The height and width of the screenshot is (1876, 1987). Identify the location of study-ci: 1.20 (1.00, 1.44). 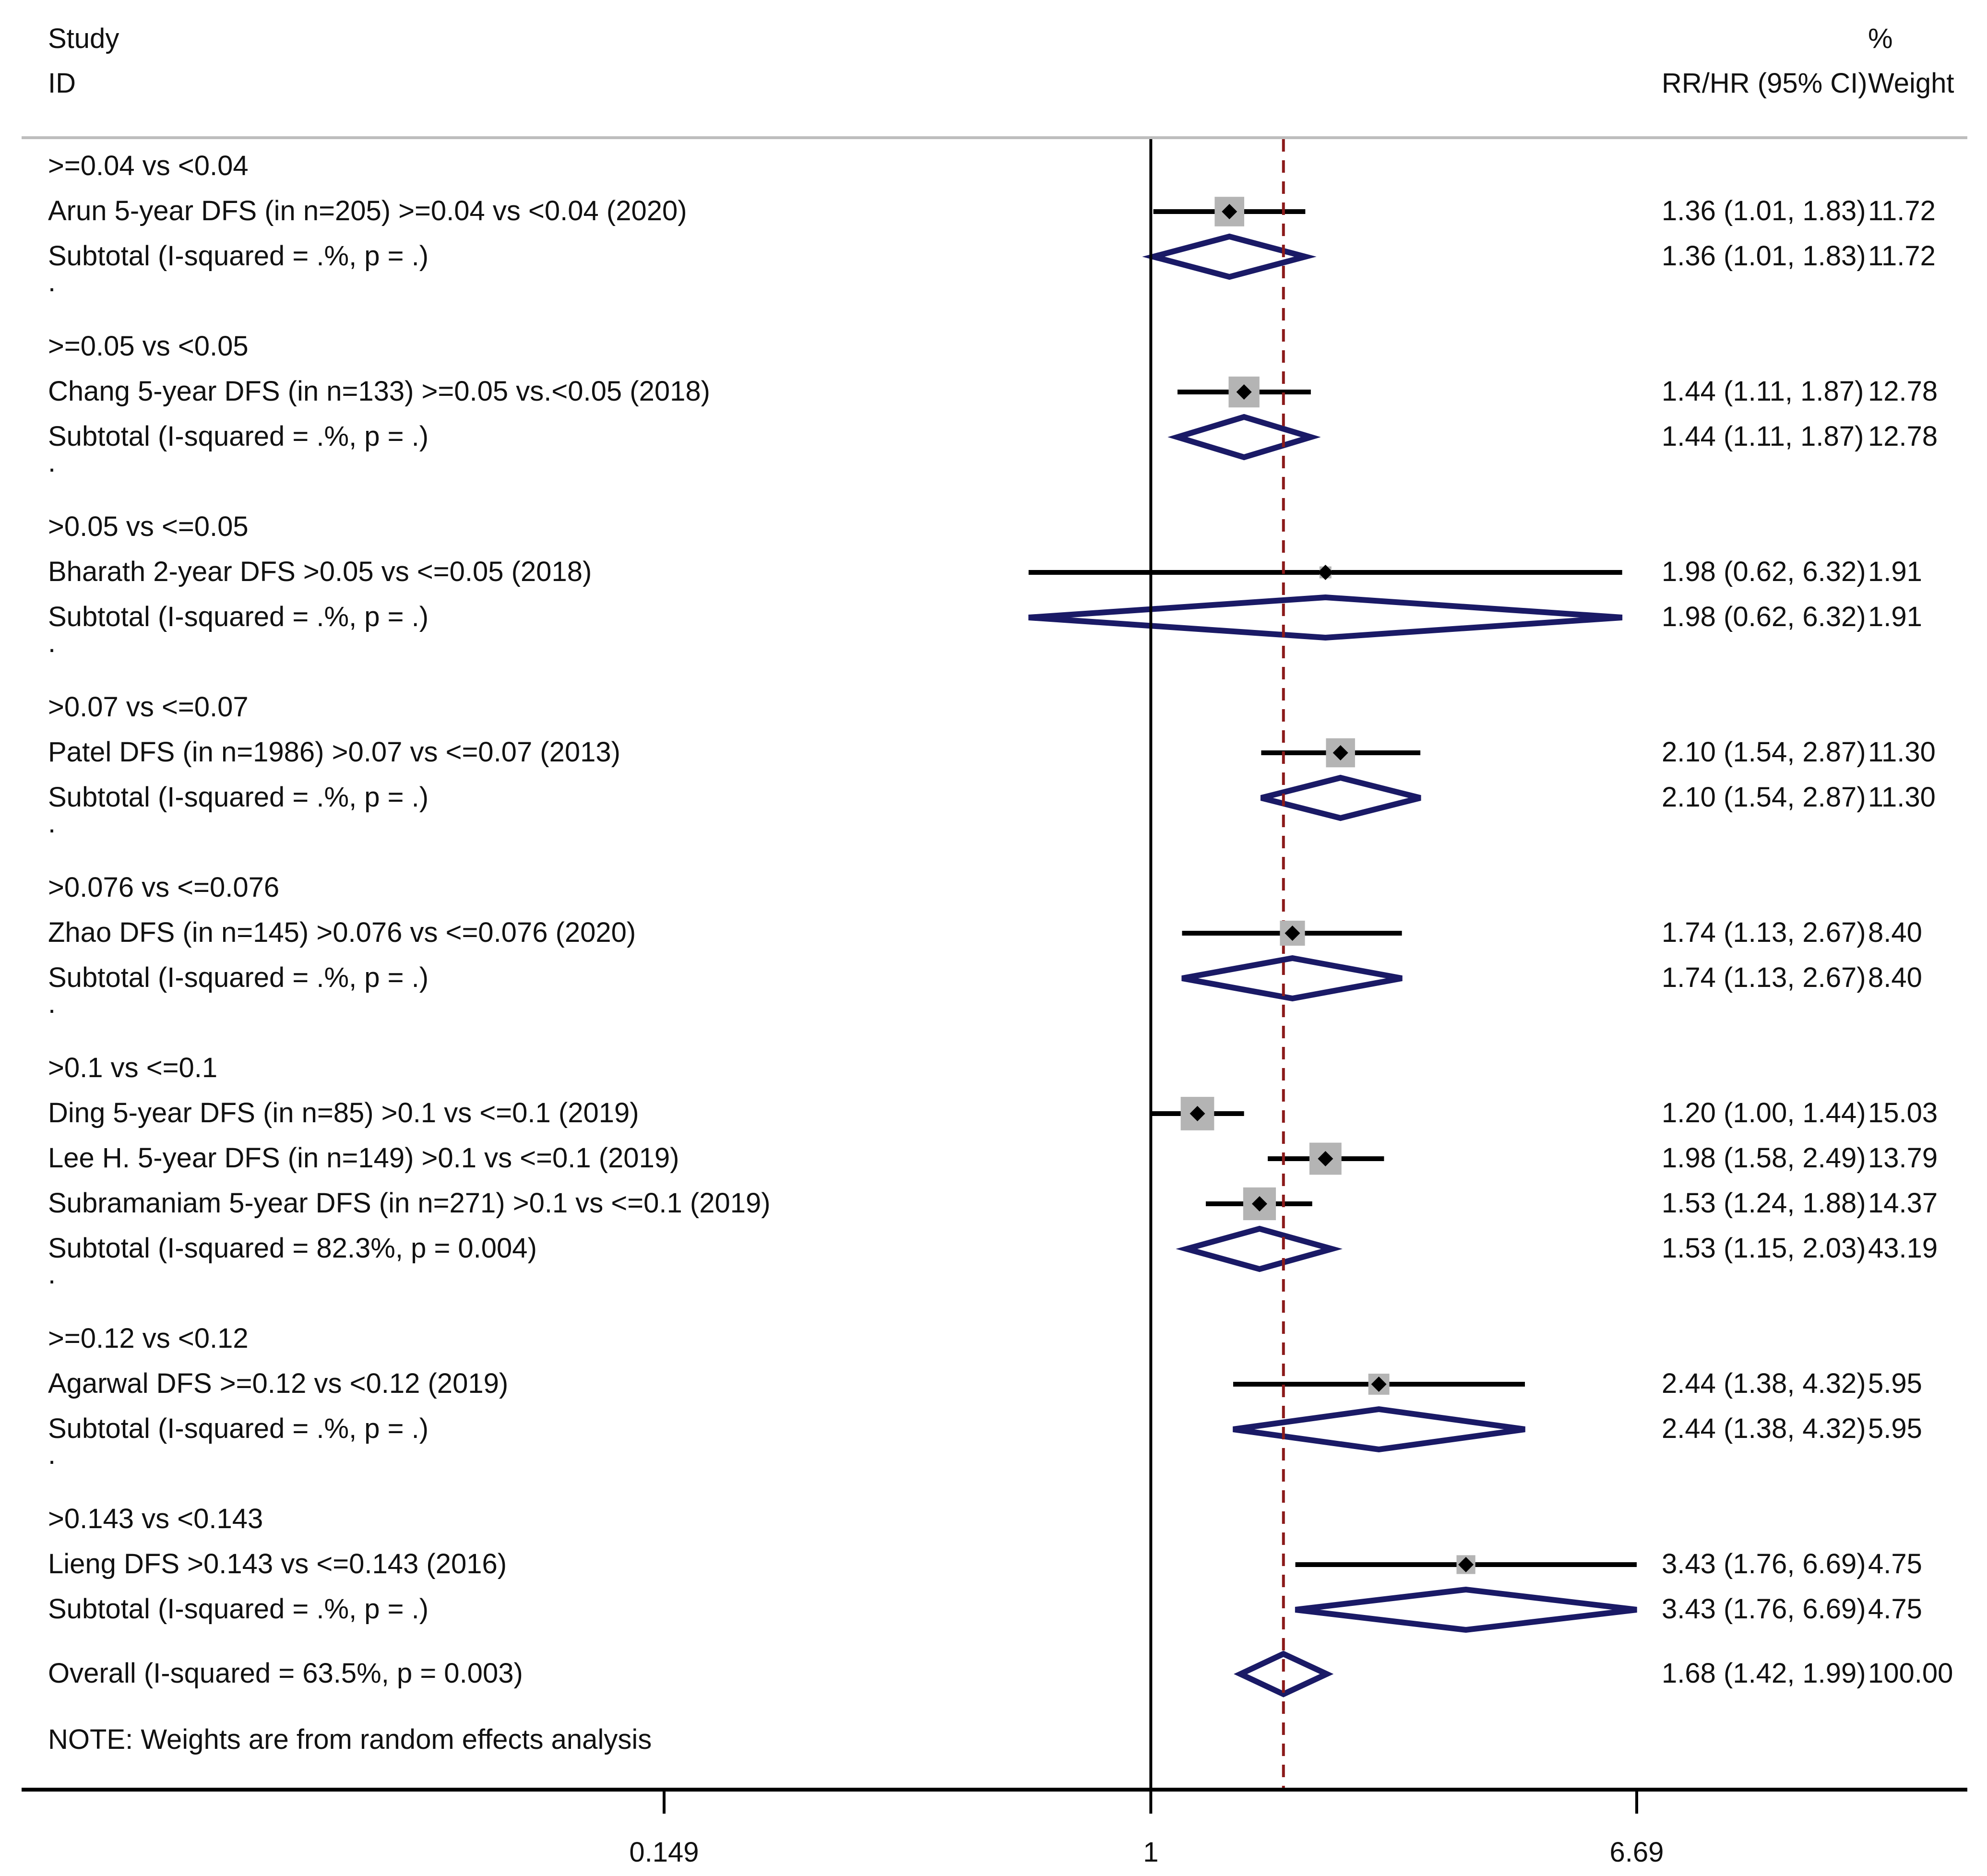
(1764, 1112).